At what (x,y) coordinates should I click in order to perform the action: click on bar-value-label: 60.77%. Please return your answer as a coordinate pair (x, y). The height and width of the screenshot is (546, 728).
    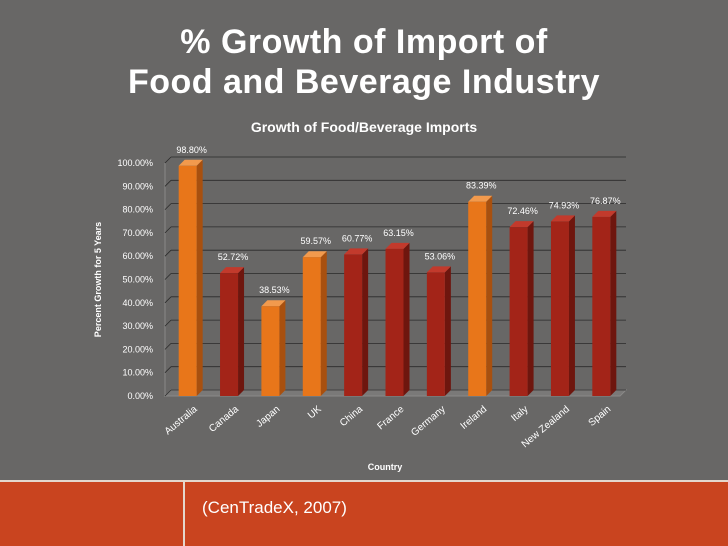
    Looking at the image, I should click on (357, 238).